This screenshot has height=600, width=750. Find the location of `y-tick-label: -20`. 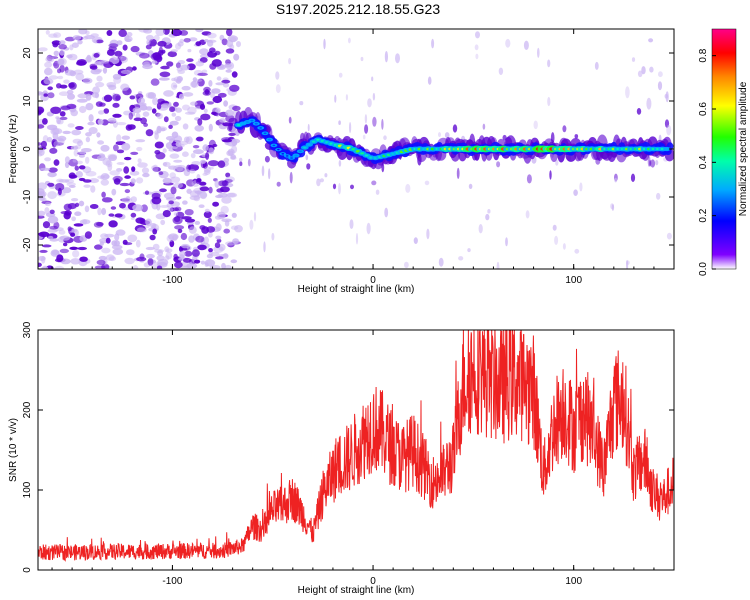

y-tick-label: -20 is located at coordinates (27, 244).